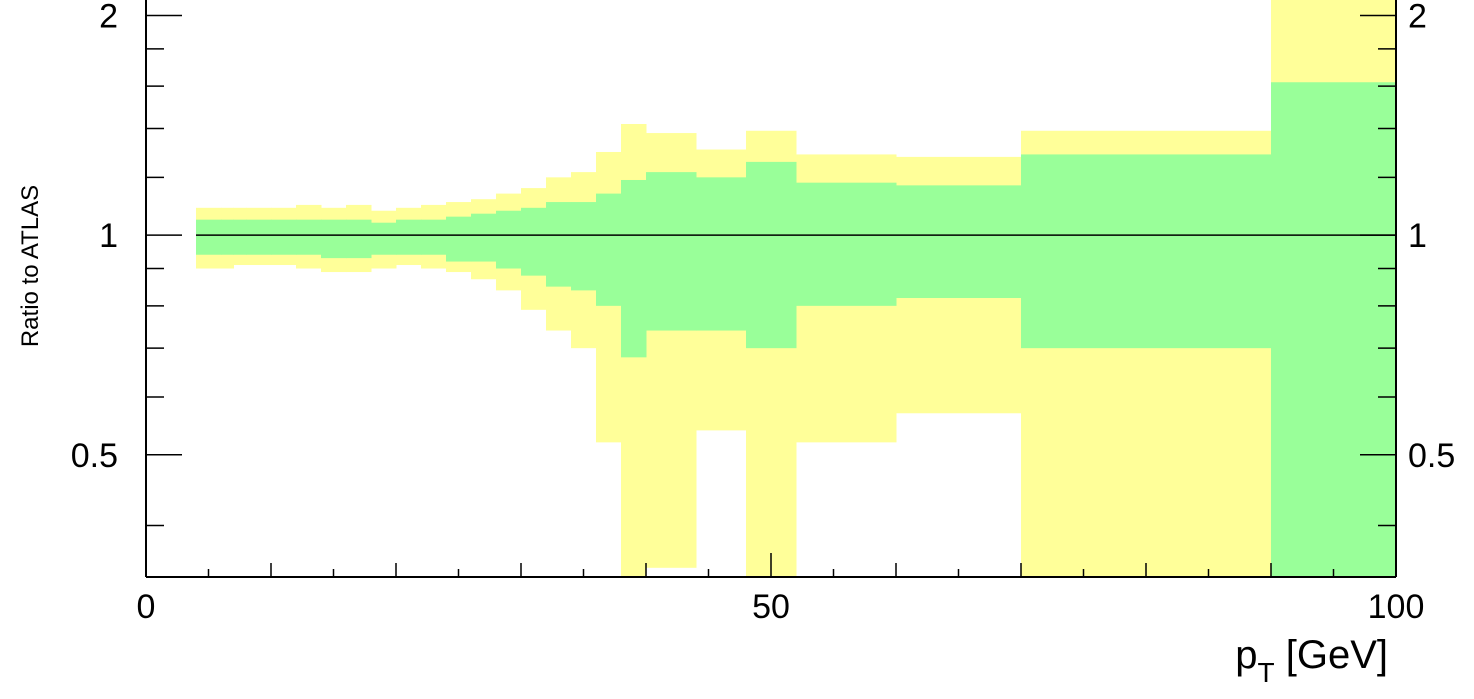  I want to click on x-axis-title: pT [GeV], so click(1311, 660).